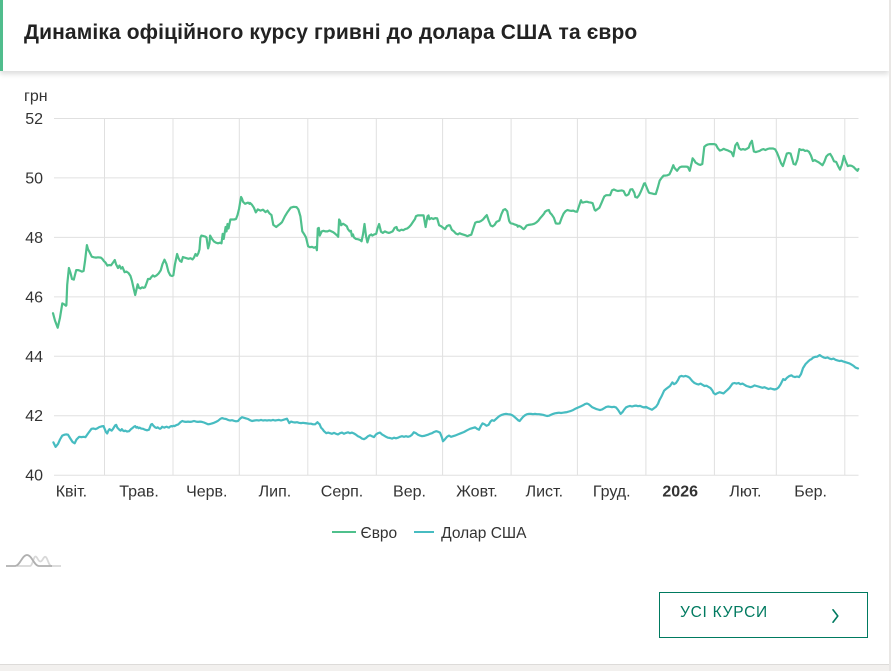 This screenshot has height=671, width=891. Describe the element at coordinates (680, 492) in the screenshot. I see `svg-text: 2026` at that location.